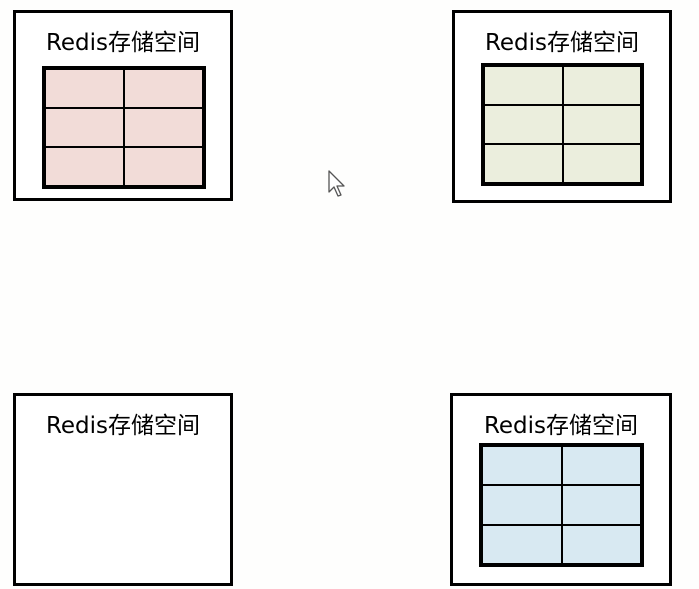  Describe the element at coordinates (336, 183) in the screenshot. I see `arrow-cursor-icon` at that location.